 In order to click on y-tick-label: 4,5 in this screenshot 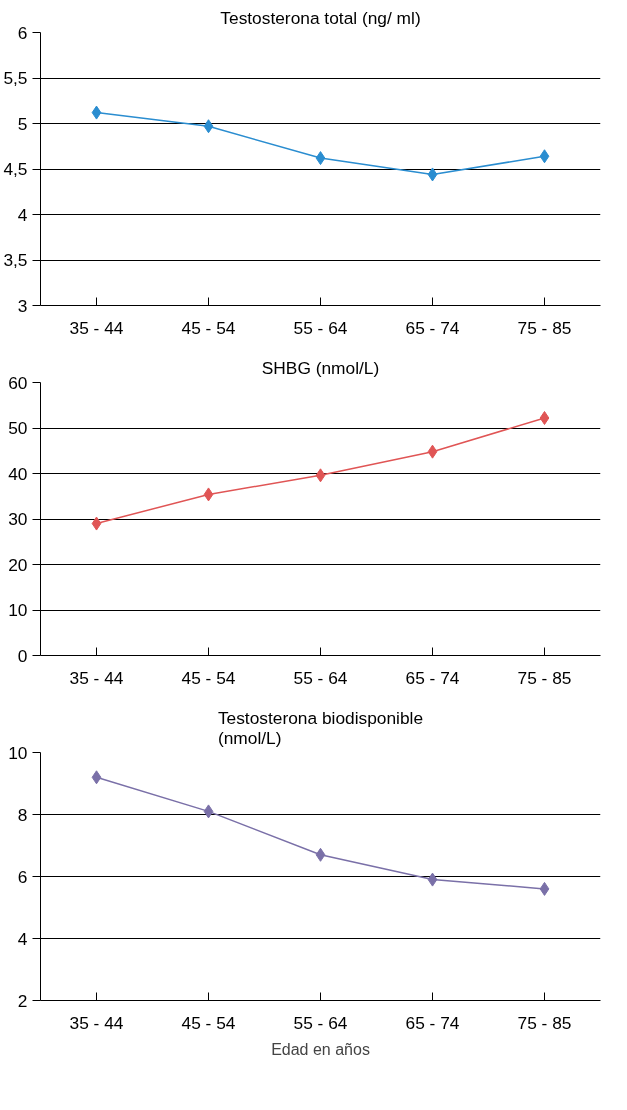, I will do `click(15, 169)`.